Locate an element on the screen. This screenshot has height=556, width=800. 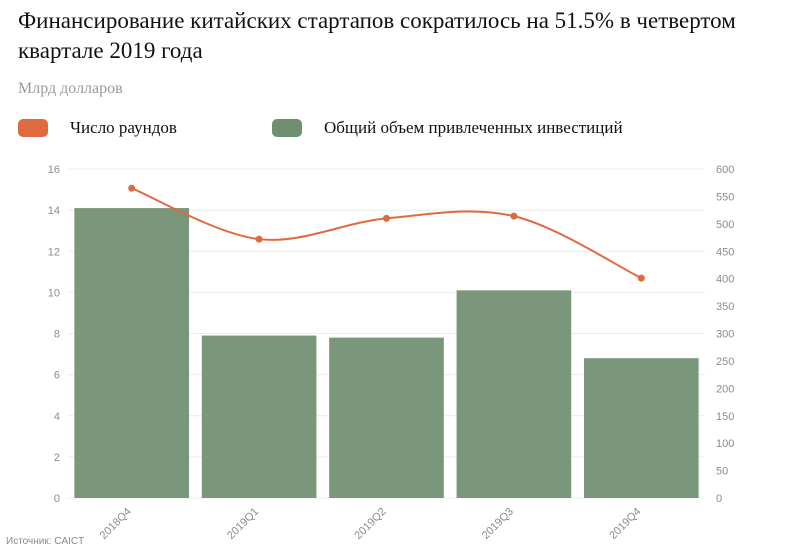
rounds-point-2019Q2 is located at coordinates (386, 218).